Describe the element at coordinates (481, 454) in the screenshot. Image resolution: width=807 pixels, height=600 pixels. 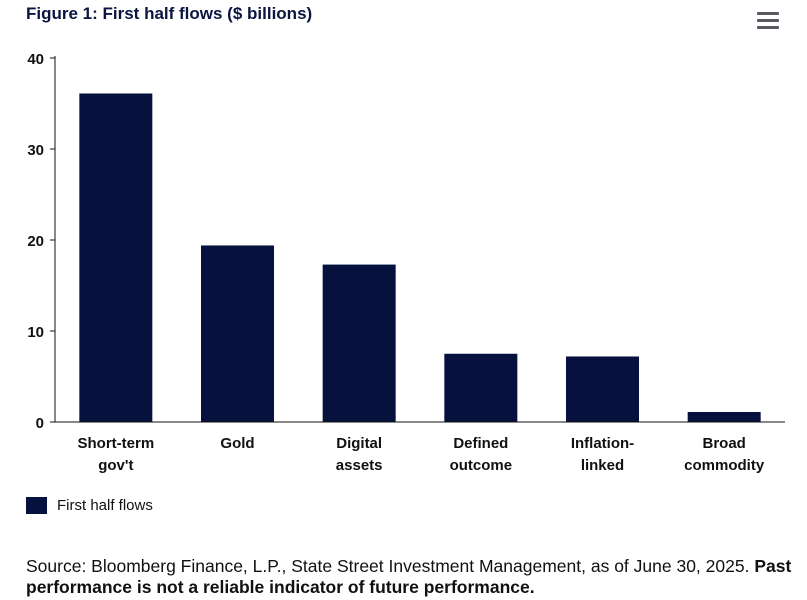
I see `x-category-label: Defined outcome` at that location.